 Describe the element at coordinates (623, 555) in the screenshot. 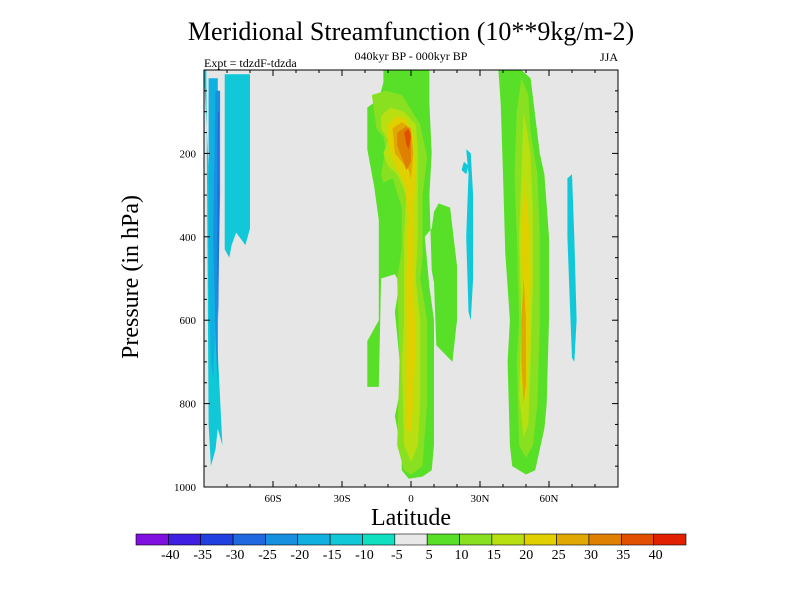

I see `colorbar-label: 35` at that location.